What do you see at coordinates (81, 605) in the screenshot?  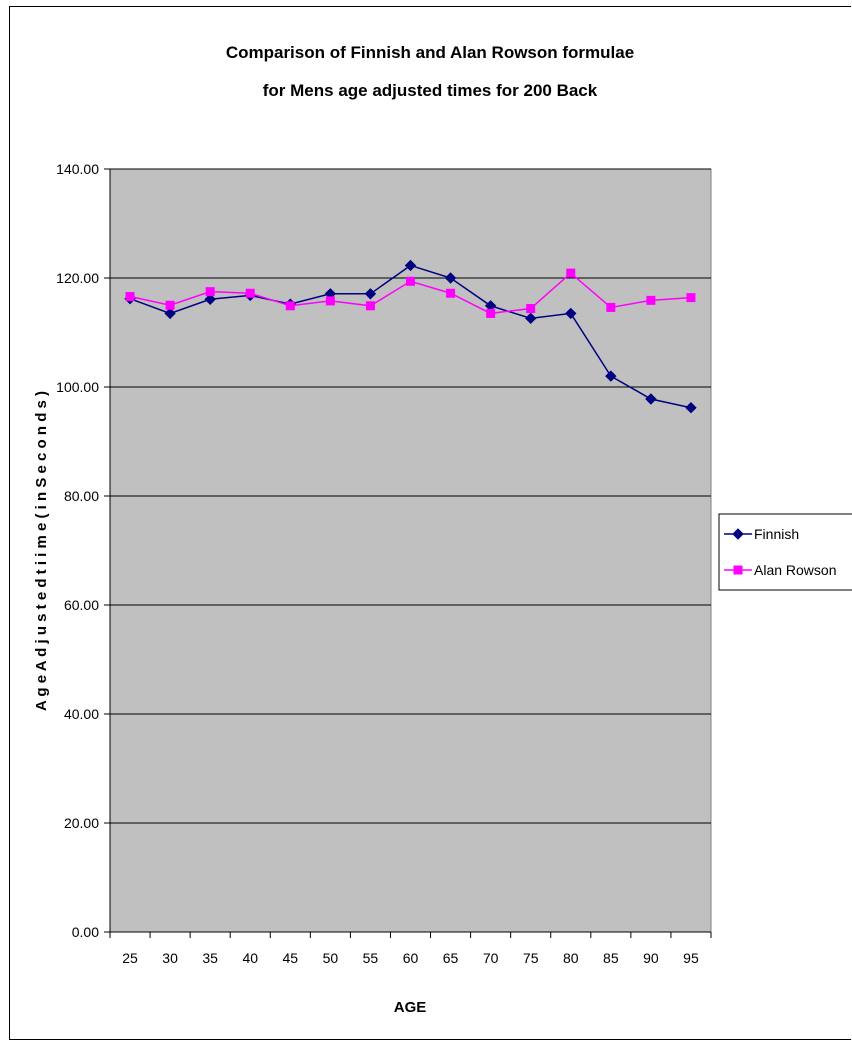 I see `y-tick-label: 60.00` at bounding box center [81, 605].